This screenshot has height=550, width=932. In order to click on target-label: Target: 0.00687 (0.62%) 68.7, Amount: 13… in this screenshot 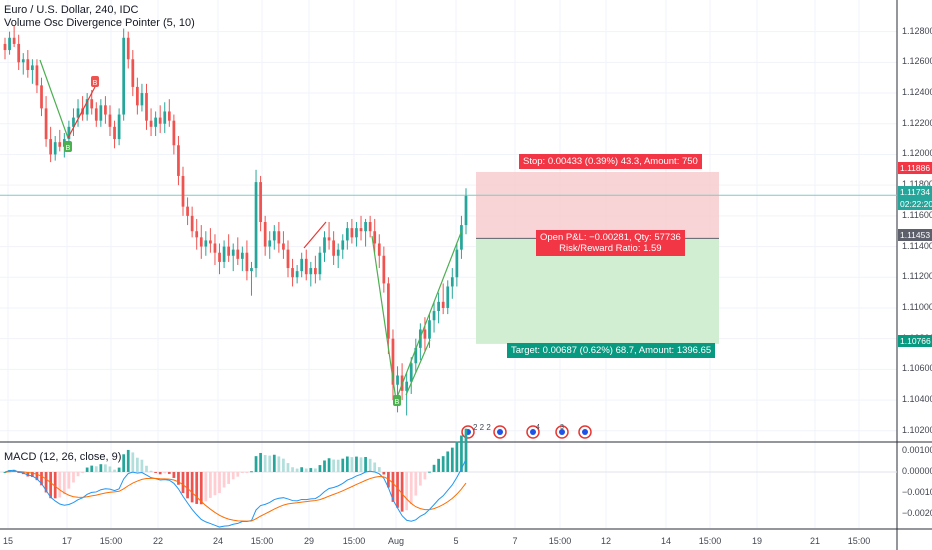, I will do `click(611, 350)`.